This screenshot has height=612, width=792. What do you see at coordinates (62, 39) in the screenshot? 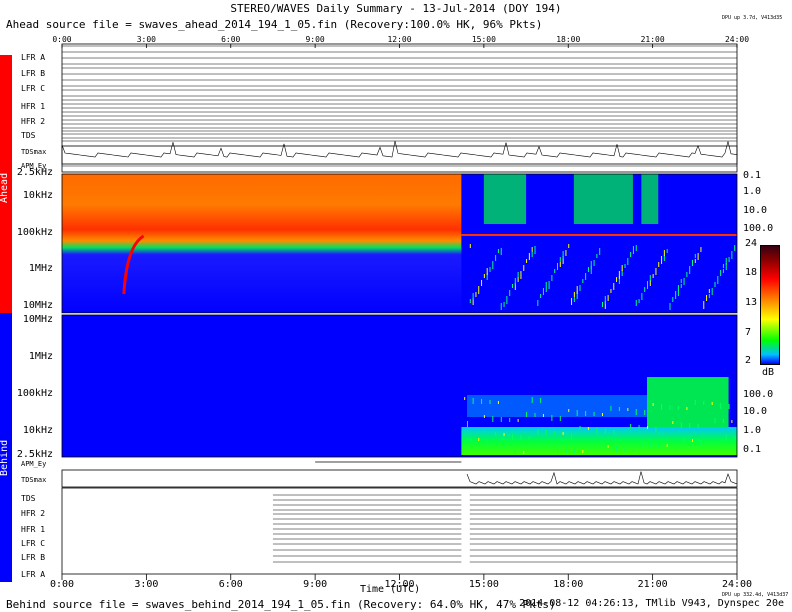
I see `top-time-tick: 0:00` at bounding box center [62, 39].